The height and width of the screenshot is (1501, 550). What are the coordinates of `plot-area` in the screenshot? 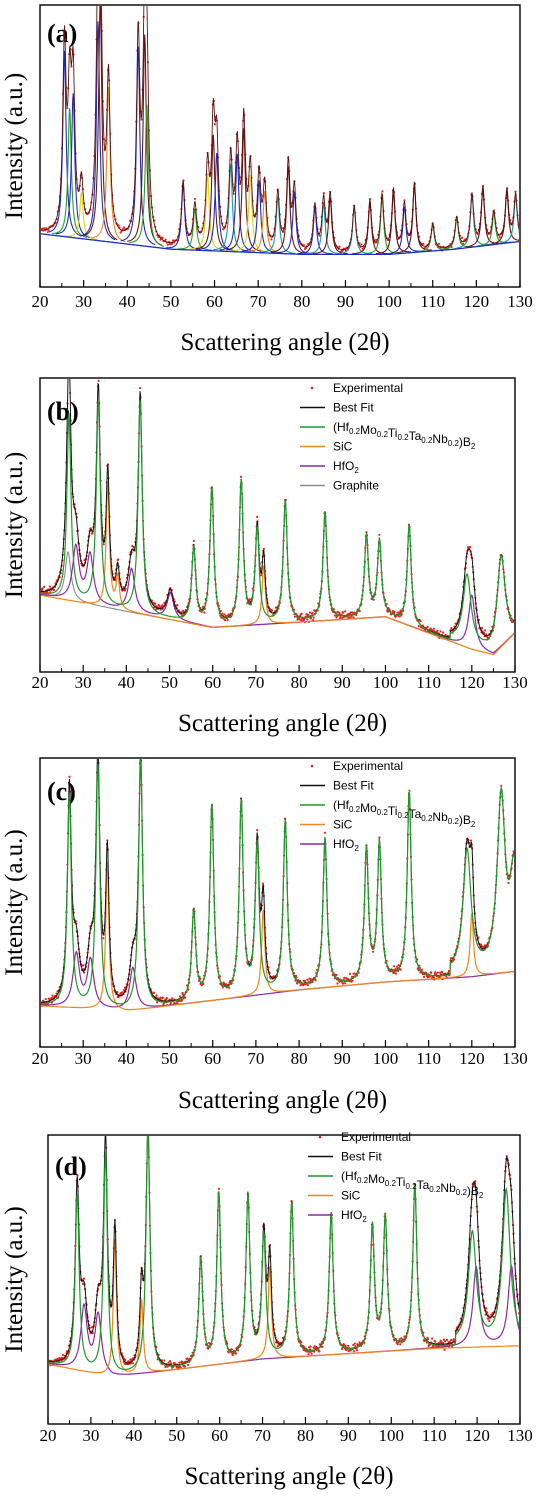 It's located at (280, 131).